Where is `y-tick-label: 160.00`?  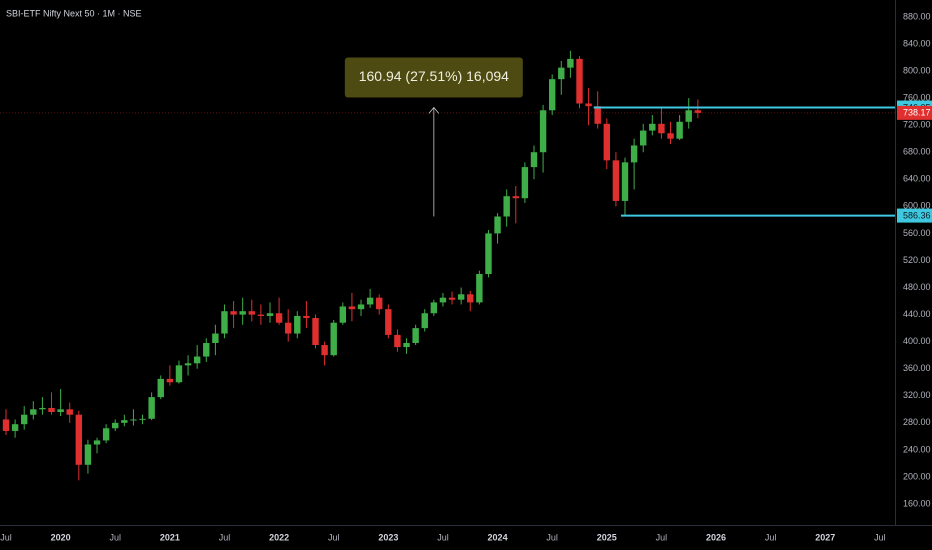
y-tick-label: 160.00 is located at coordinates (917, 503).